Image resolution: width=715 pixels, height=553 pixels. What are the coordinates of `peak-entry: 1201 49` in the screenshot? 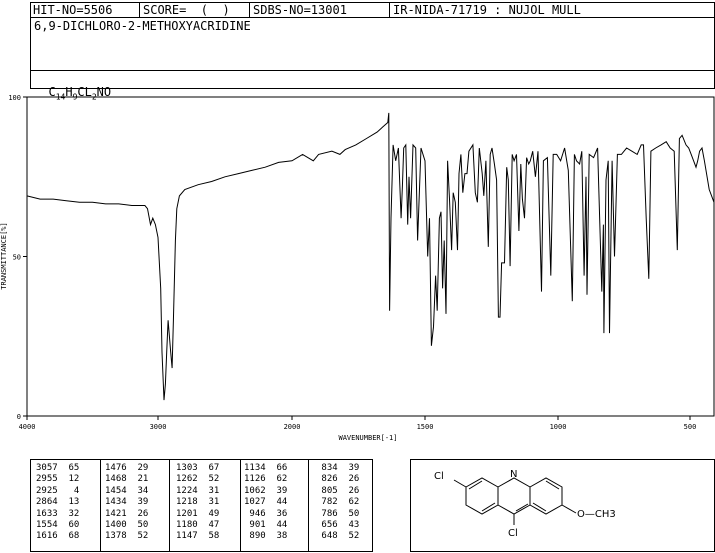 It's located at (198, 513).